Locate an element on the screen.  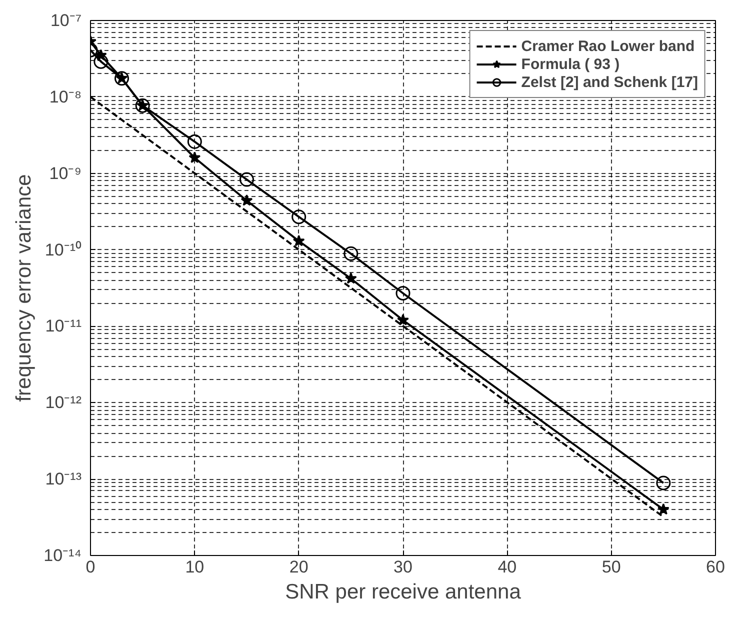
x-axis-title: SNR per receive antenna is located at coordinates (403, 592).